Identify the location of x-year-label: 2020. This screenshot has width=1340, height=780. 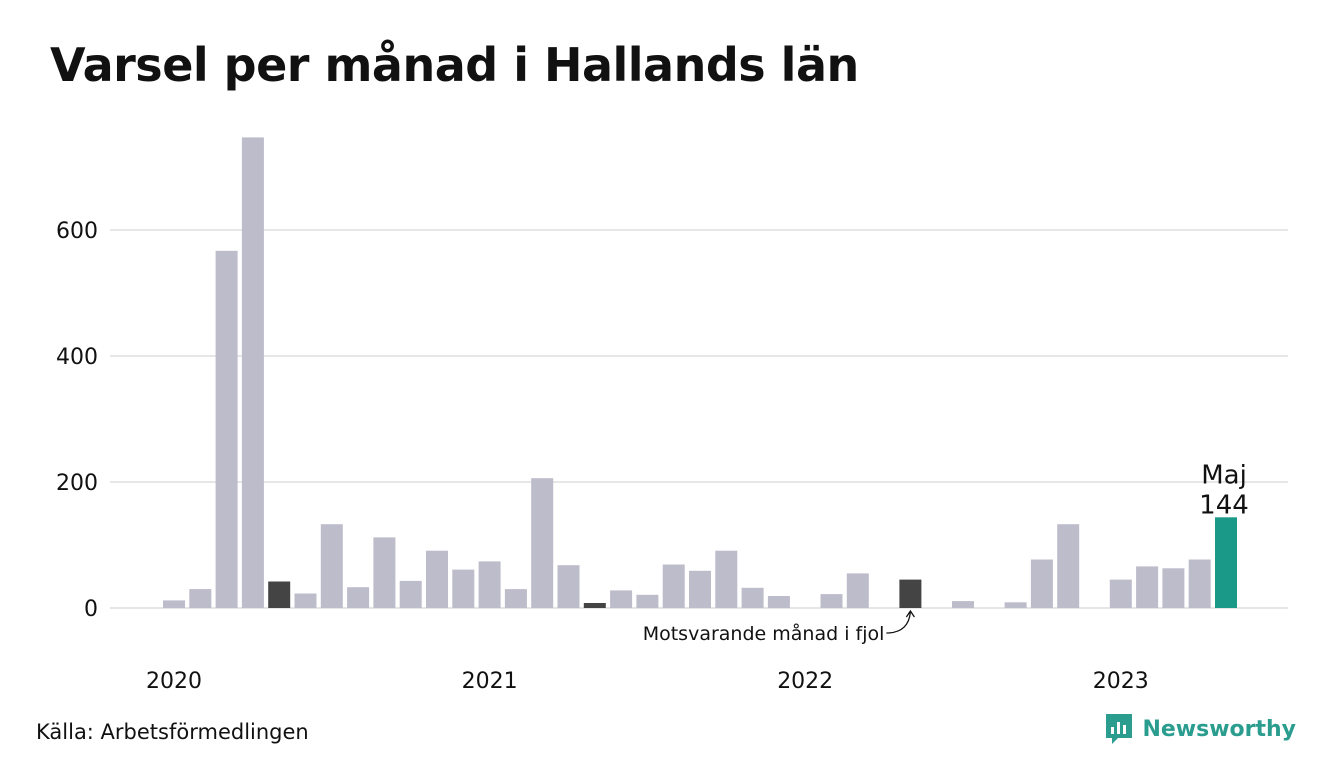
(174, 681).